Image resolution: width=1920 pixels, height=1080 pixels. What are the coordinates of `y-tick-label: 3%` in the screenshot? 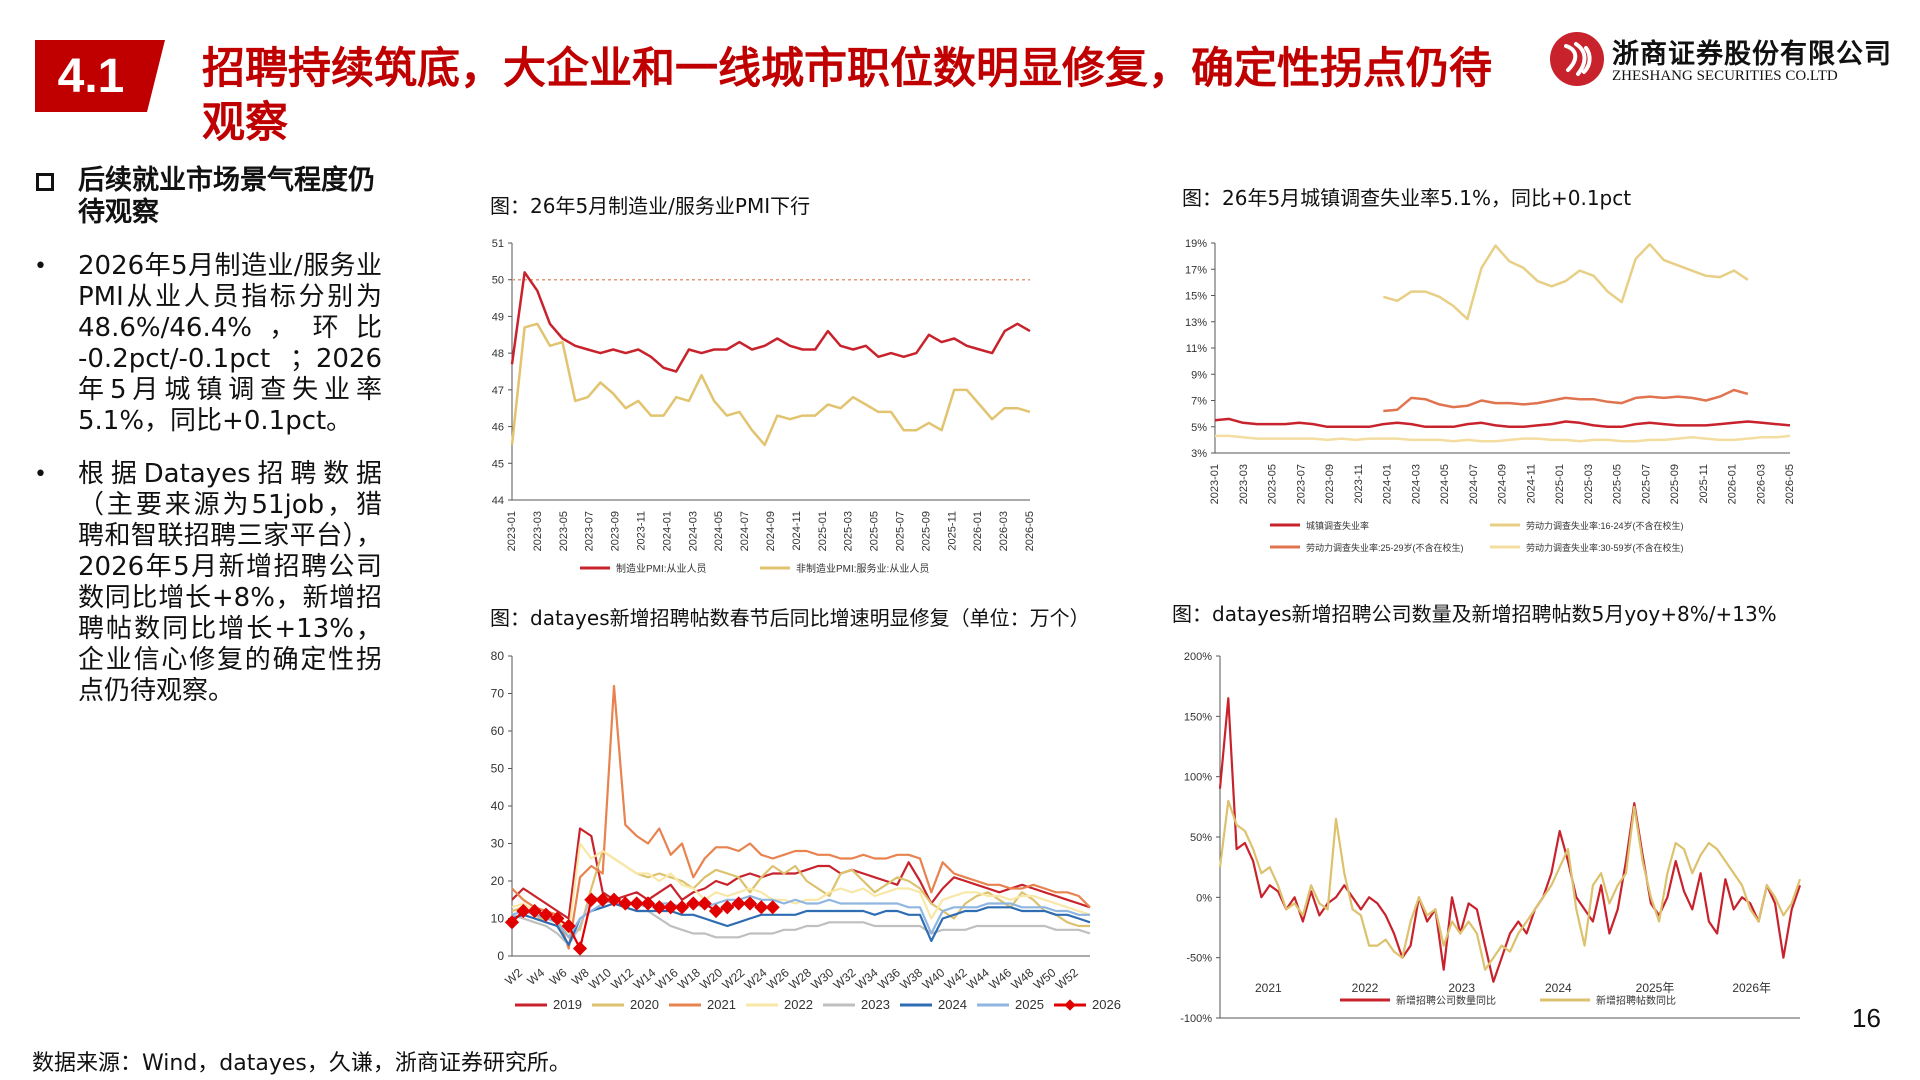 It's located at (1199, 454).